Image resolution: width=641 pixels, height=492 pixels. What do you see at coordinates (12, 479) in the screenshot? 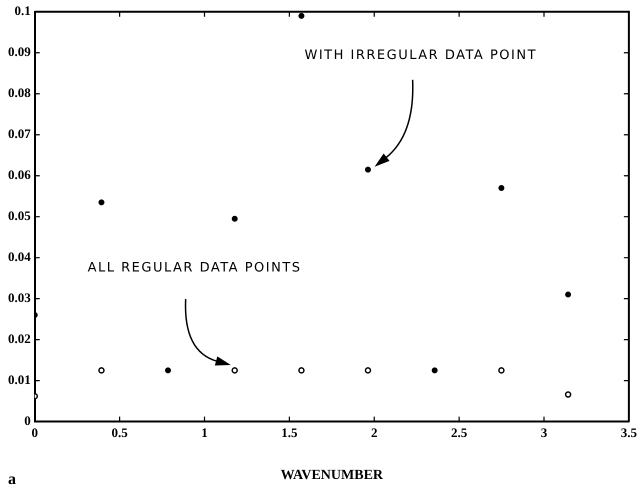
I see `text: a` at bounding box center [12, 479].